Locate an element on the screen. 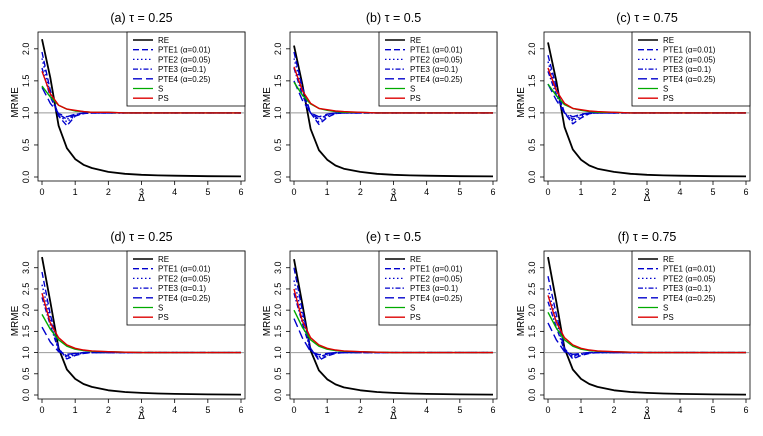 This screenshot has height=436, width=763. series-line-pte1 is located at coordinates (141, 89).